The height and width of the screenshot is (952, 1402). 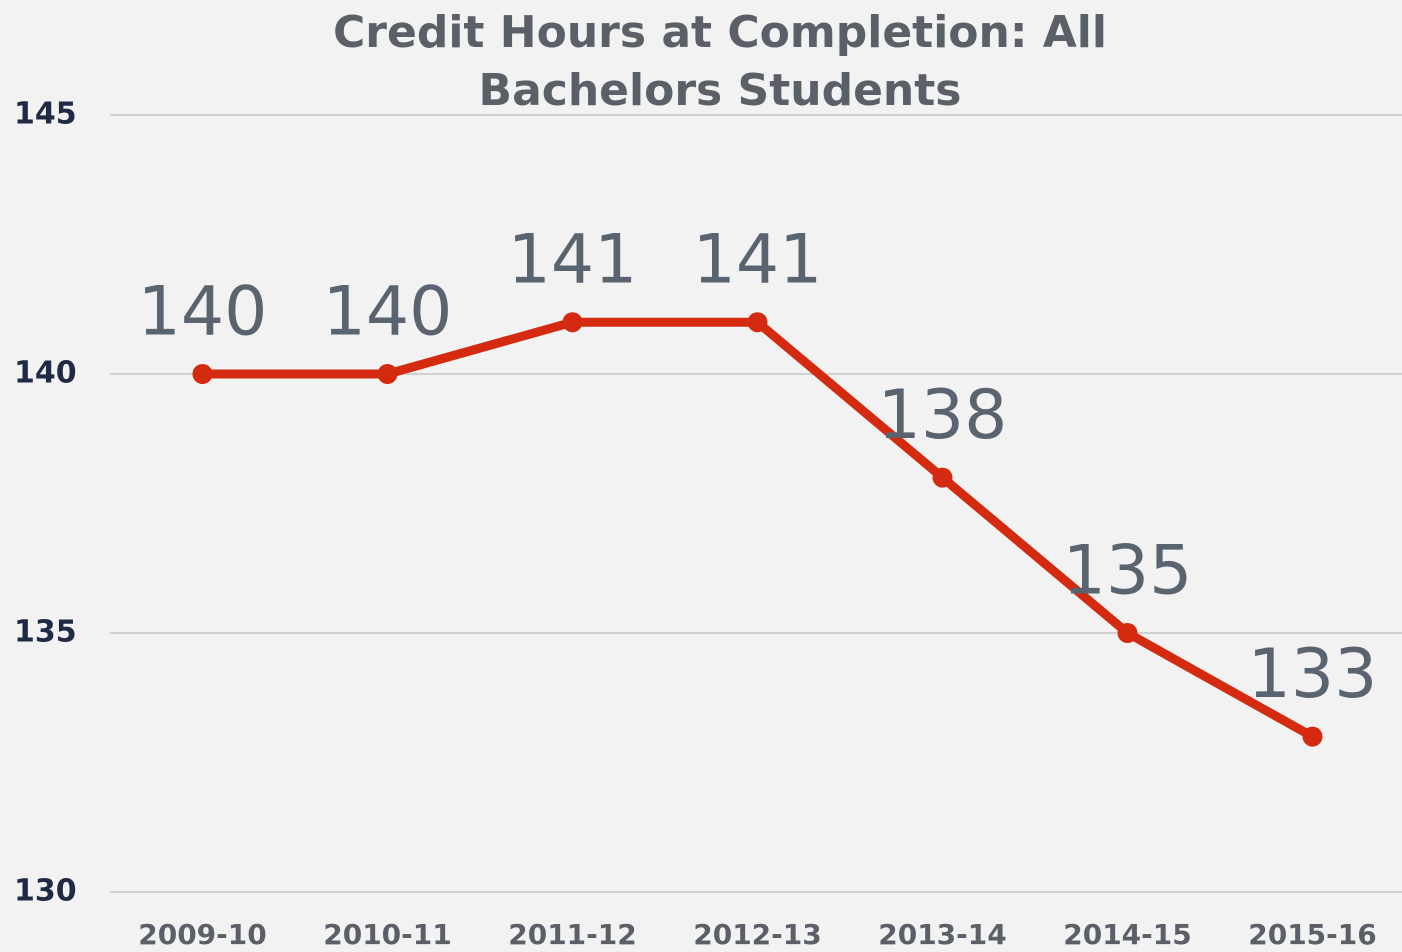 I want to click on y-tick-label: 140, so click(x=45, y=373).